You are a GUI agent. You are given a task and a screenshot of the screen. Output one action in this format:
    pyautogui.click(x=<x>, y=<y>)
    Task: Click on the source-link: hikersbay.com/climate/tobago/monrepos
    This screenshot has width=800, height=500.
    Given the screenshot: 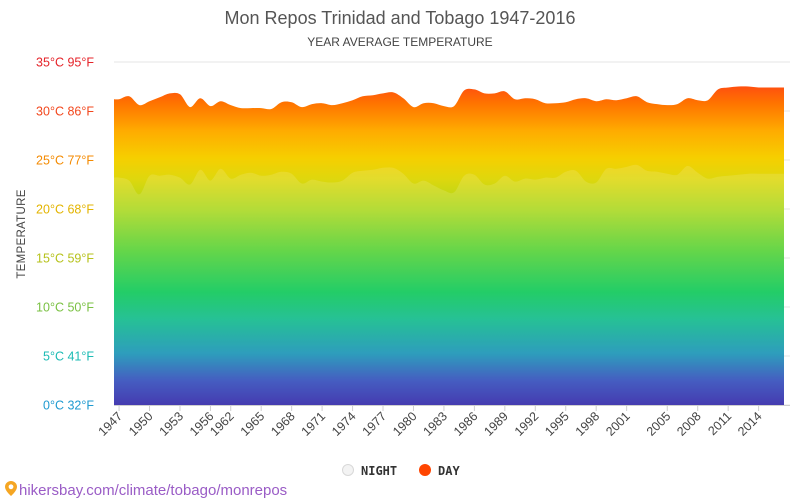 What is the action you would take?
    pyautogui.click(x=146, y=490)
    